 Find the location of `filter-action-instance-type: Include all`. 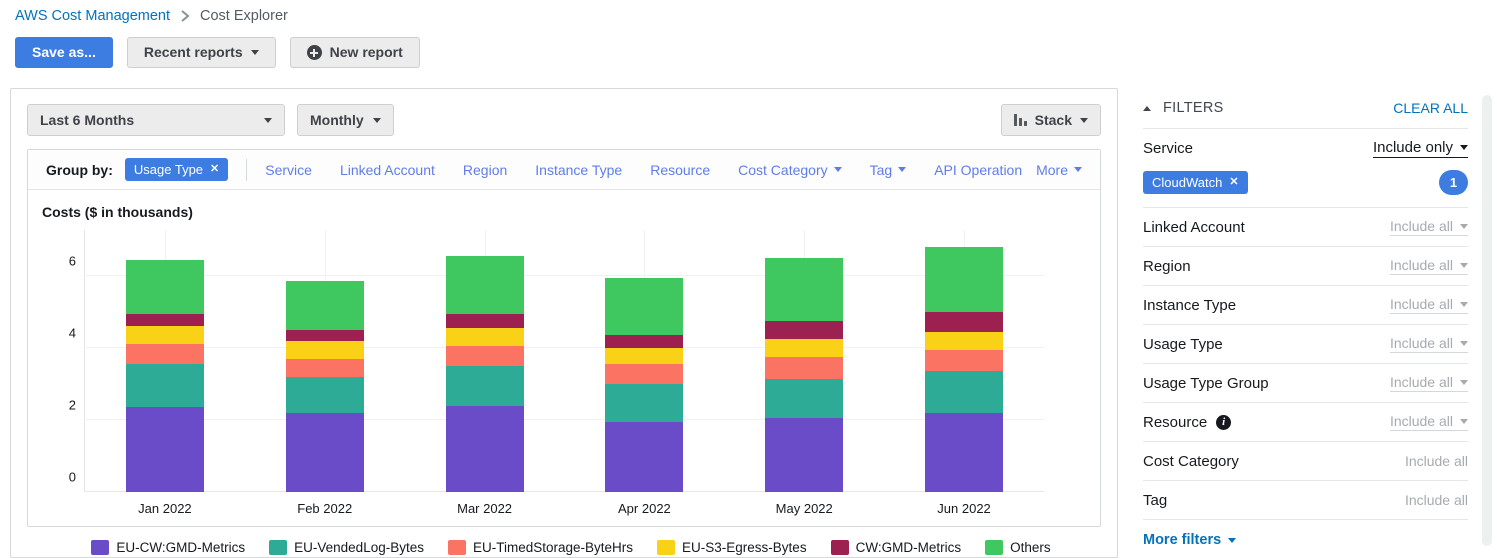

filter-action-instance-type: Include all is located at coordinates (1428, 305).